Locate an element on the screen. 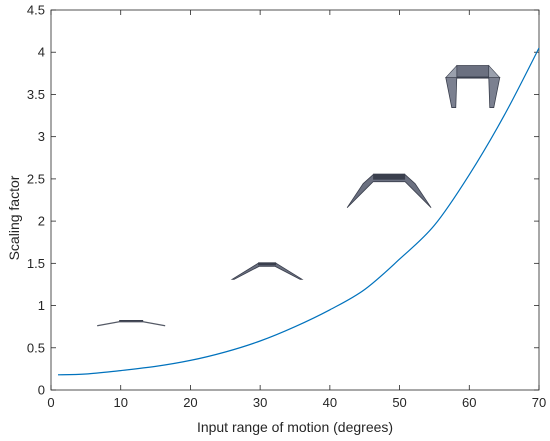 This screenshot has width=550, height=441. x-tick-label: 0 is located at coordinates (50, 402).